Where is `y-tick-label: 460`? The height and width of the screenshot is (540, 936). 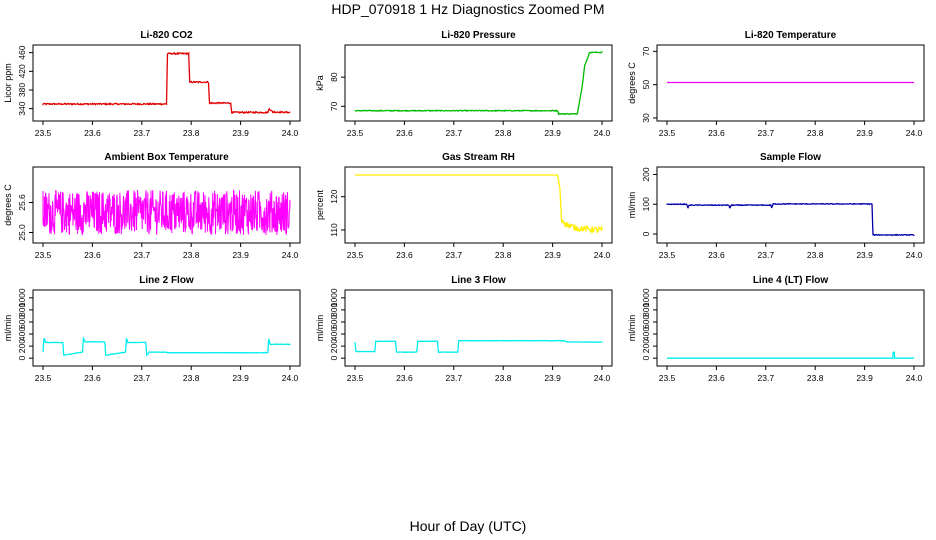 y-tick-label: 460 is located at coordinates (22, 52).